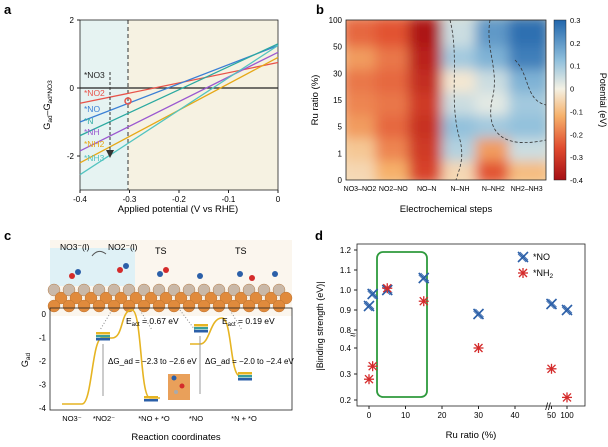 The height and width of the screenshot is (447, 608). I want to click on c-ytick: -3, so click(43, 385).